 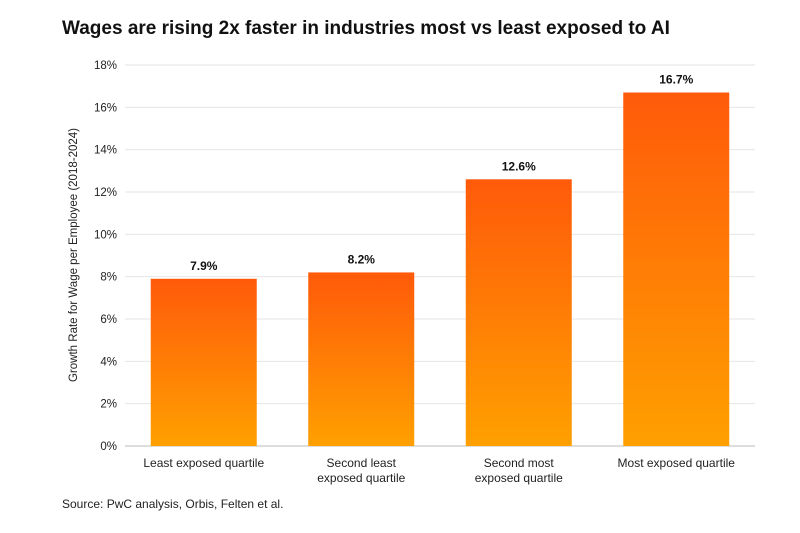 What do you see at coordinates (105, 235) in the screenshot?
I see `y-tick-label: 10%` at bounding box center [105, 235].